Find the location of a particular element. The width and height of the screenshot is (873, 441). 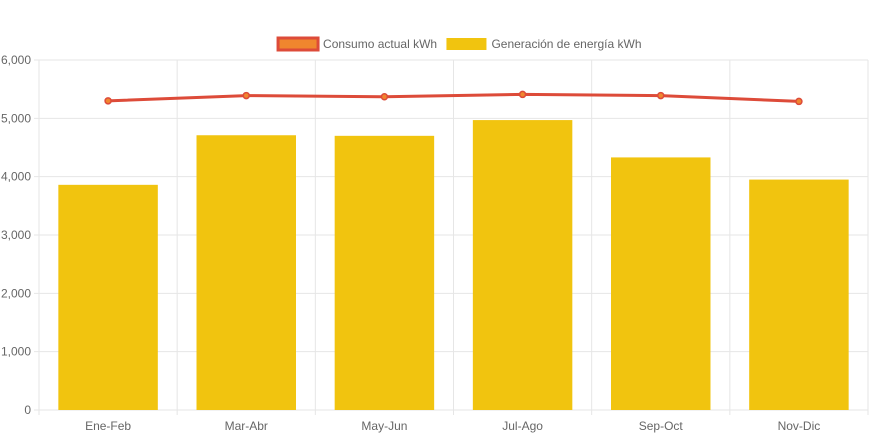

x-tick-label: May-Jun is located at coordinates (384, 426).